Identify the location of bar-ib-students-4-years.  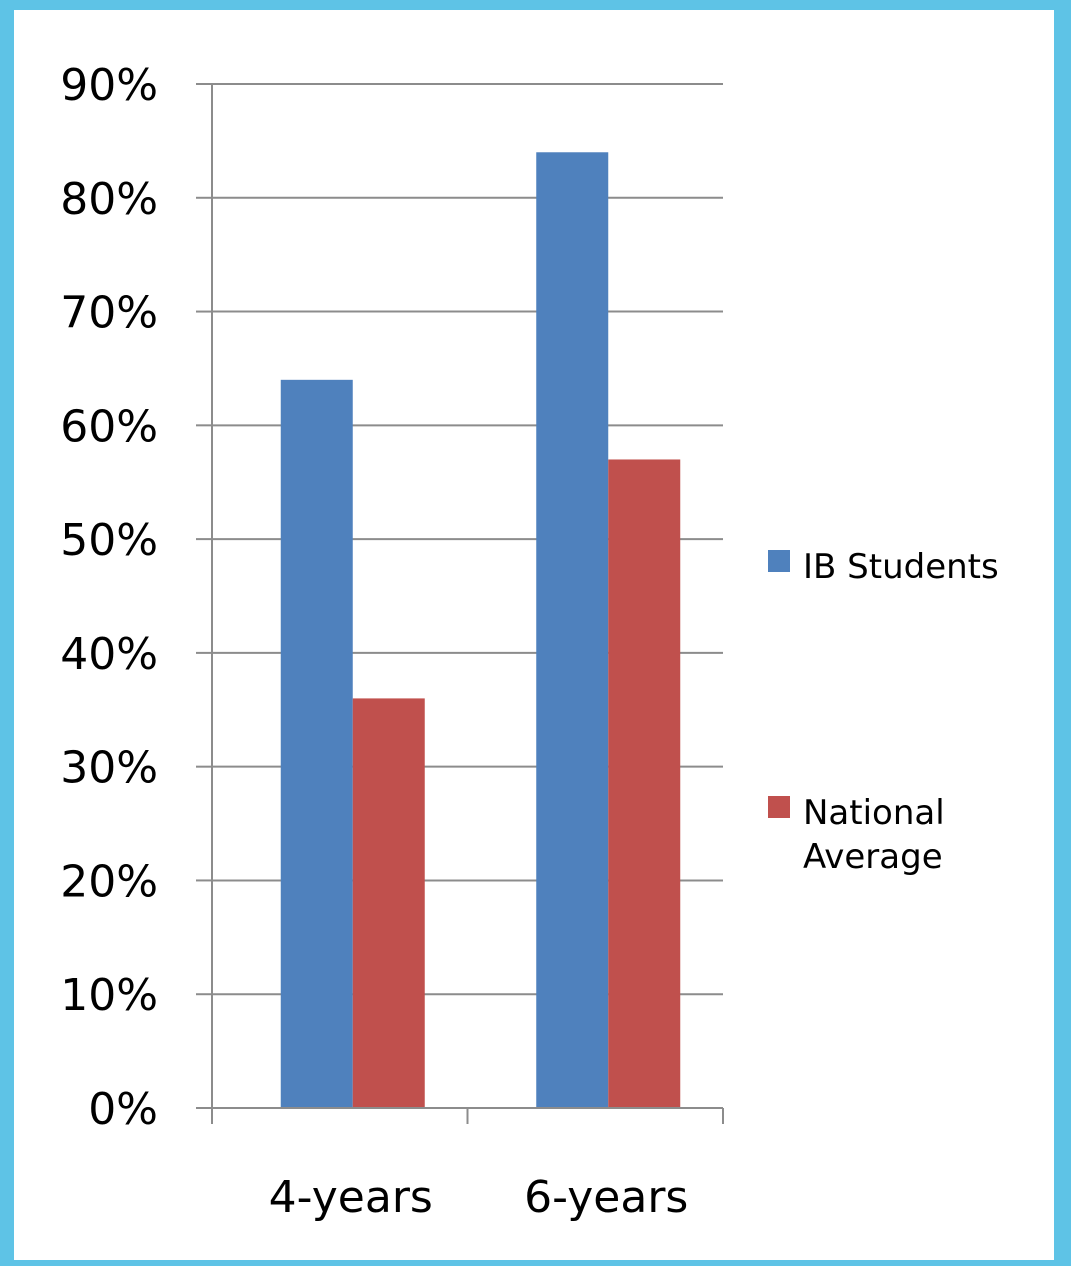
(316, 743).